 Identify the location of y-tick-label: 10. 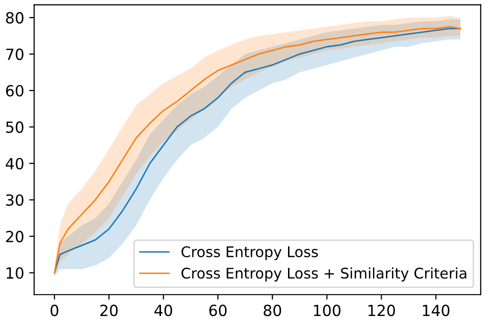
(15, 273).